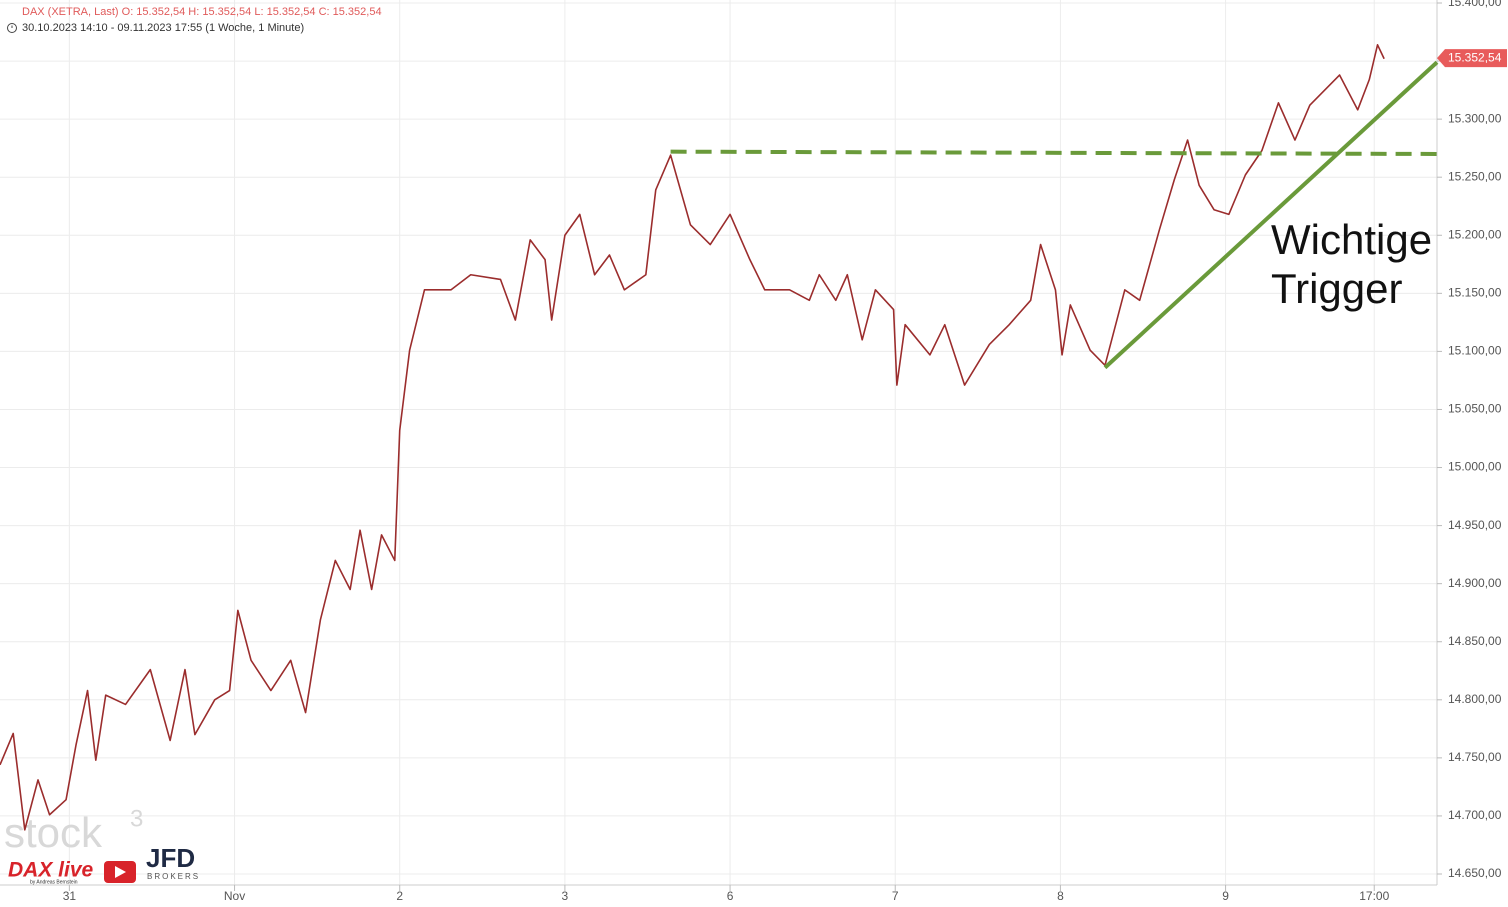  I want to click on byline: by Andreas Bernstein, so click(54, 882).